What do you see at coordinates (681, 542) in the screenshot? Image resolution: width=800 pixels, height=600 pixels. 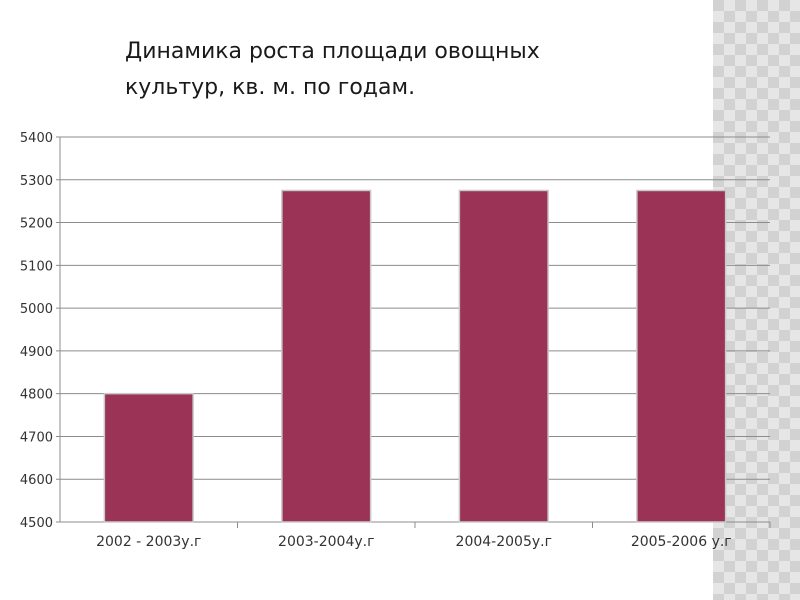 I see `x-tick-label: 2005-2006 у.г` at bounding box center [681, 542].